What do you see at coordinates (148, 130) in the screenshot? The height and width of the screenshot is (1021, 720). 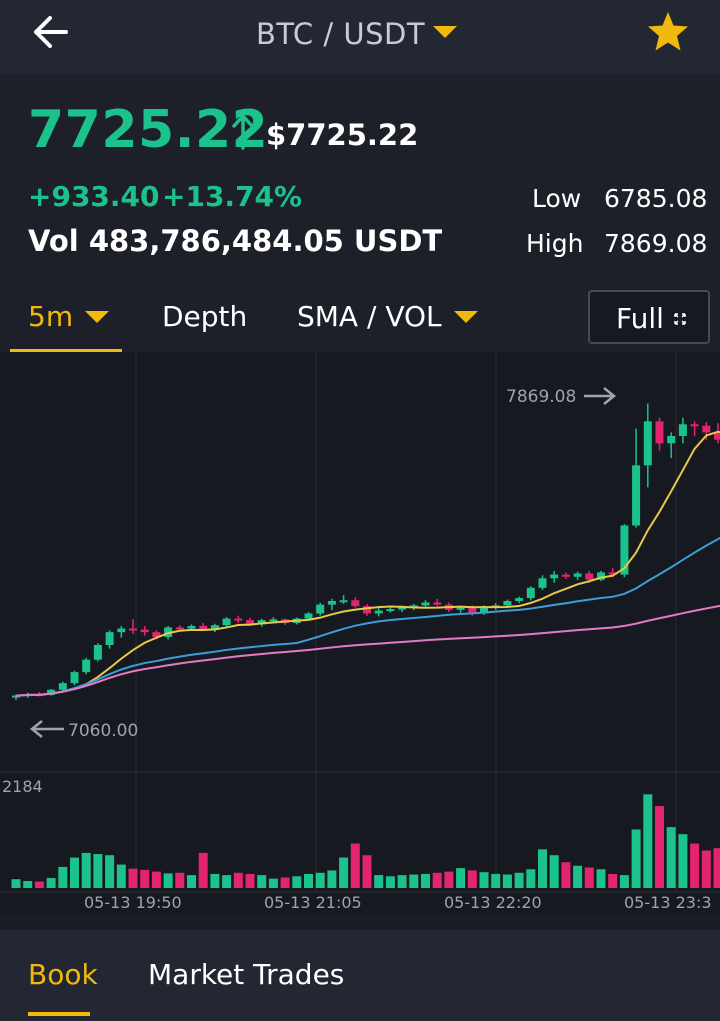 I see `last-price: 7725.22` at bounding box center [148, 130].